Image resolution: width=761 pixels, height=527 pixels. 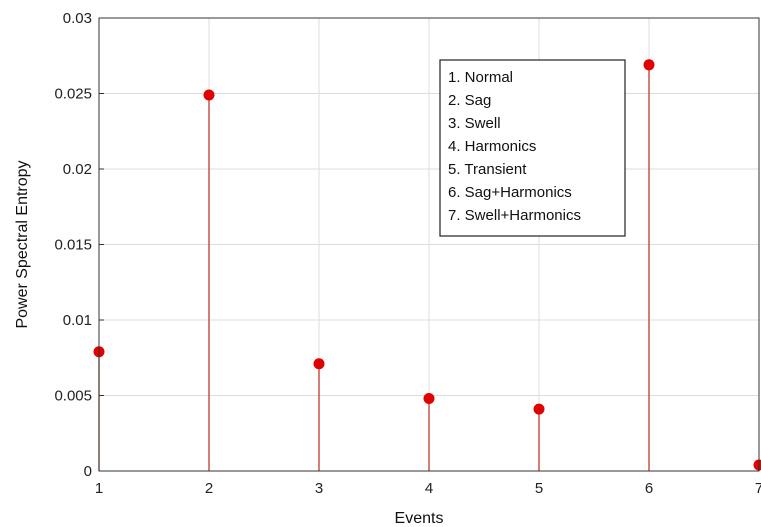 I want to click on x-tick-label: 5, so click(x=539, y=488).